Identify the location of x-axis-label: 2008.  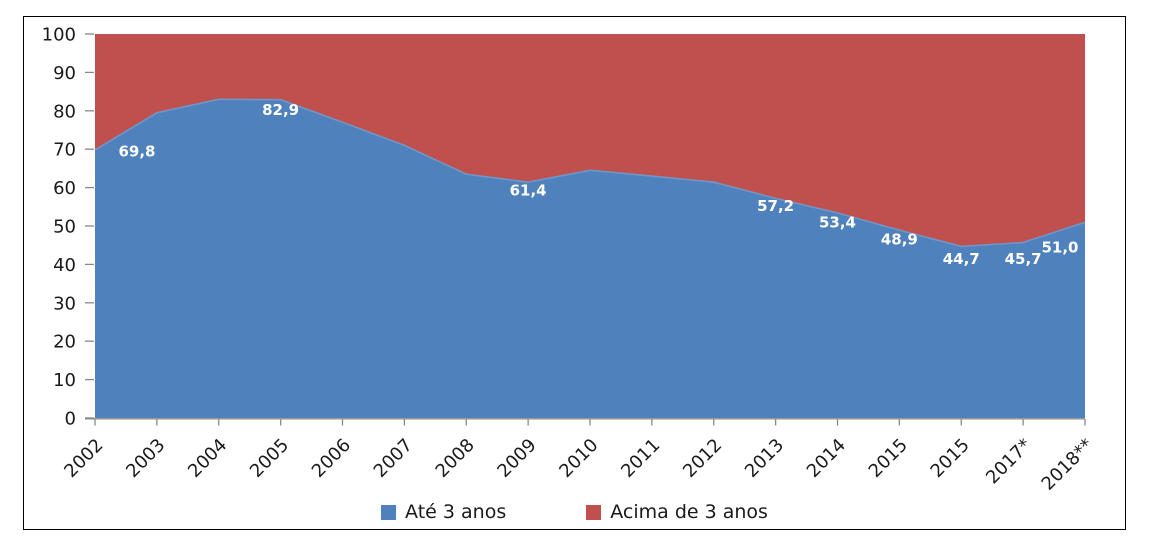
(455, 458).